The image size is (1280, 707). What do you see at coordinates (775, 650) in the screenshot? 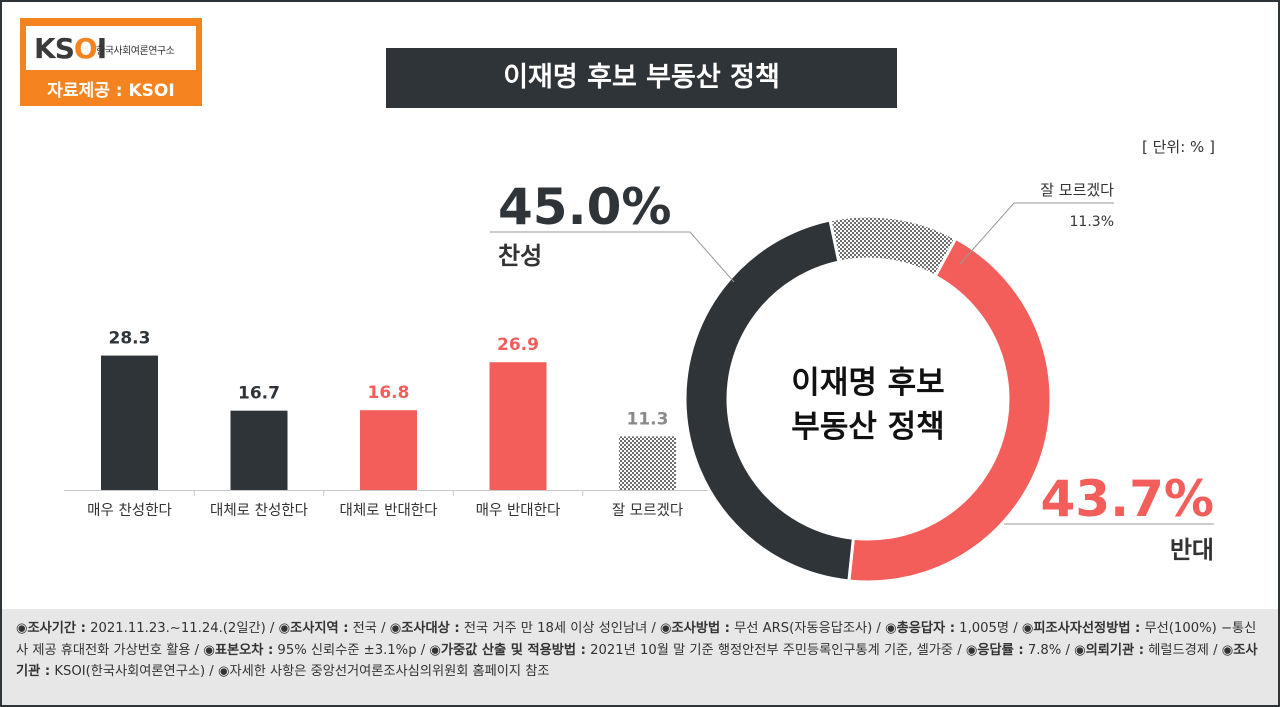
I see `footer-item-value: 2021년 10월 말 기준 행정안전부 주민등록인구통계 기준, 셀가중 /` at bounding box center [775, 650].